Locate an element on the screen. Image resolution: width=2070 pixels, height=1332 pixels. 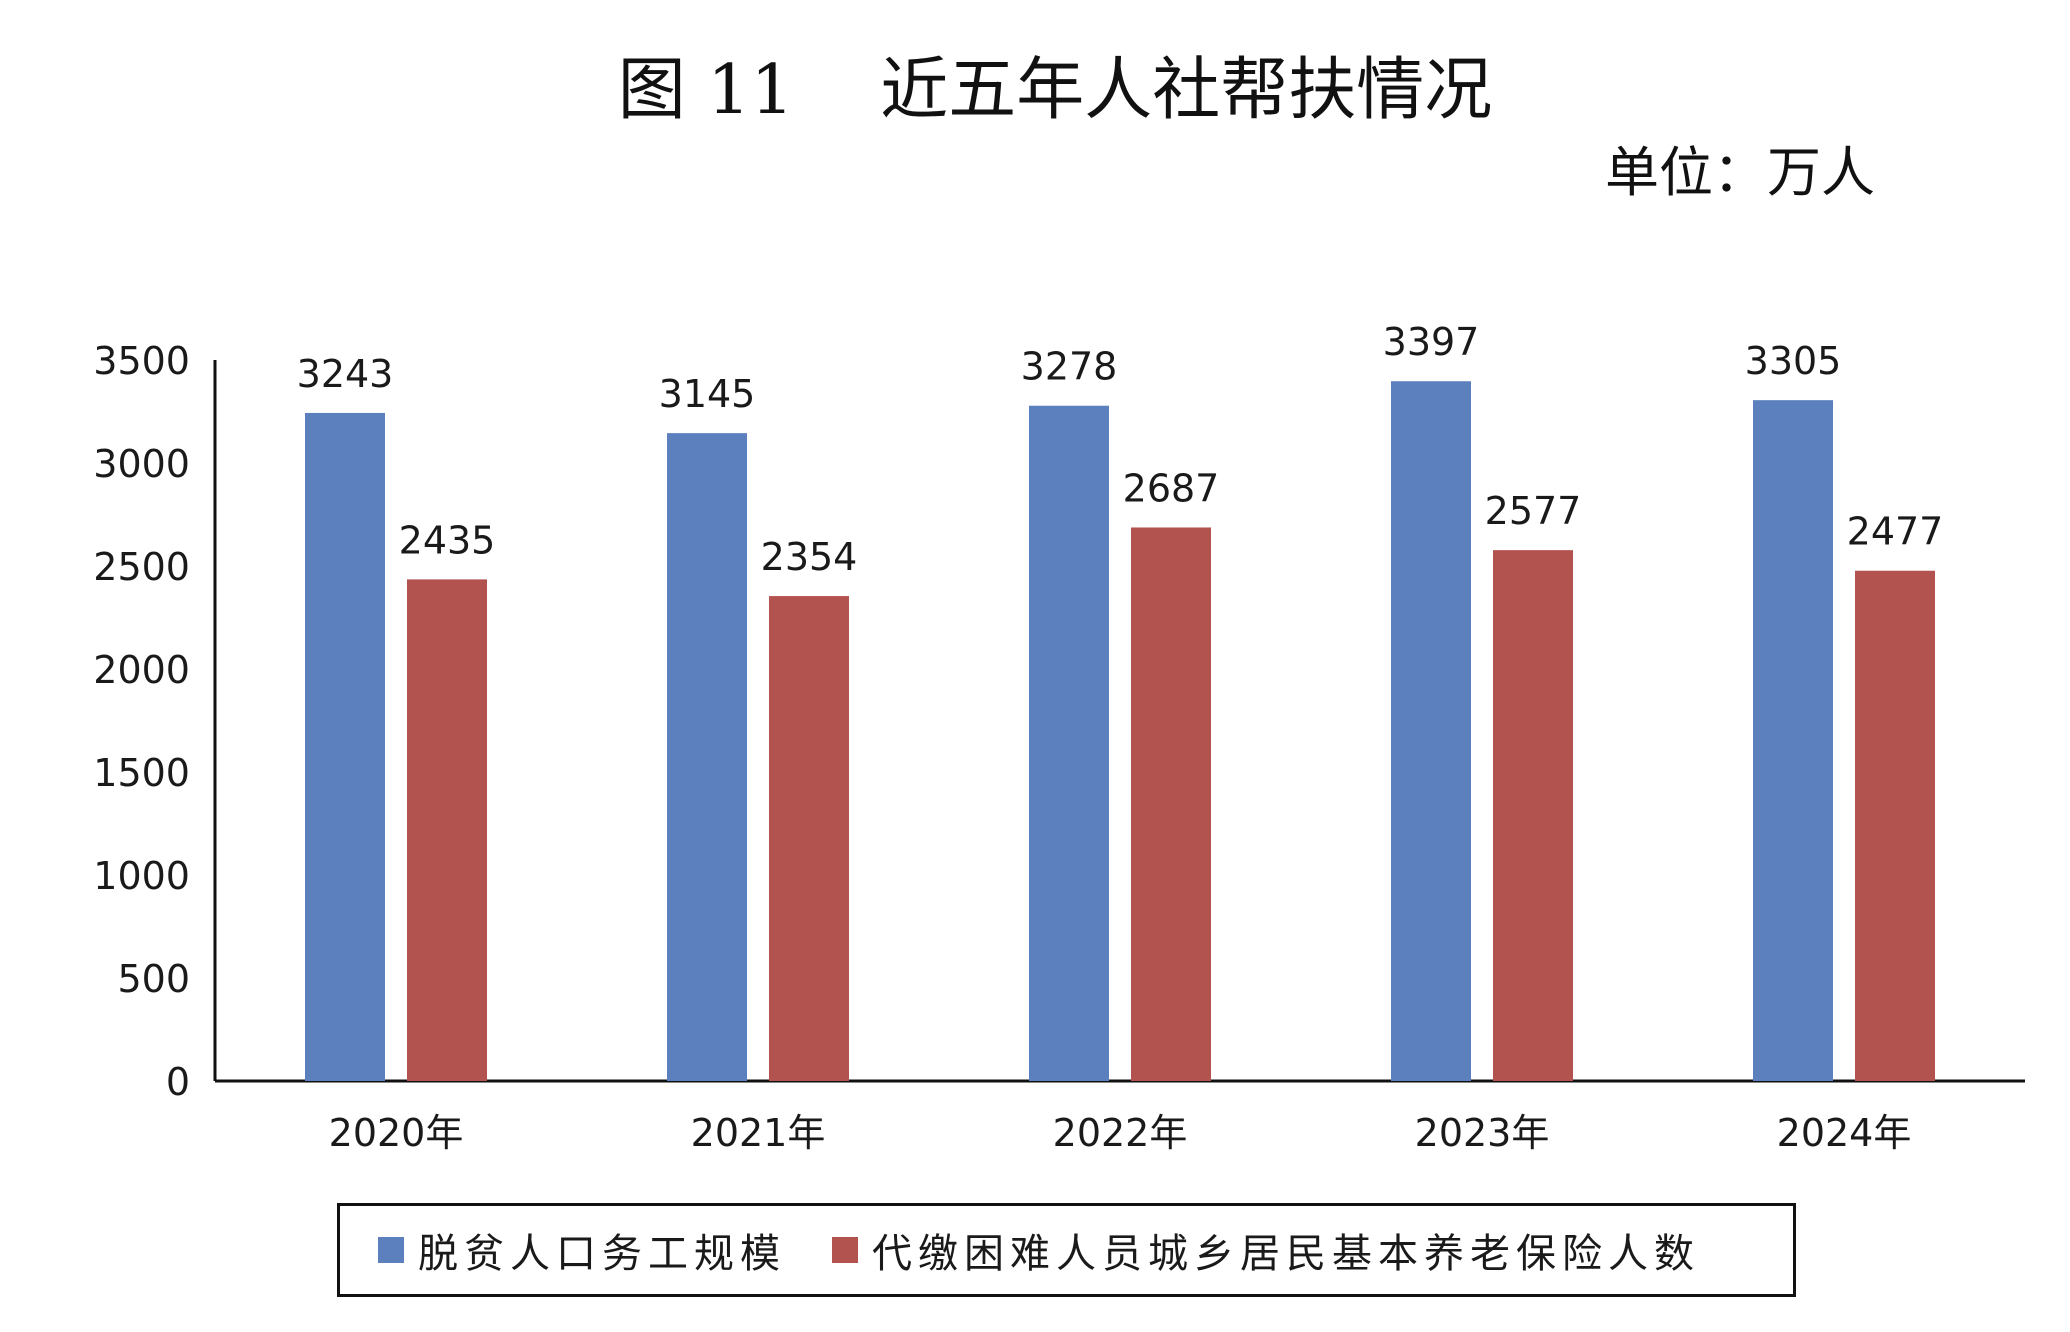
bar-series-2-2022年 is located at coordinates (1171, 804).